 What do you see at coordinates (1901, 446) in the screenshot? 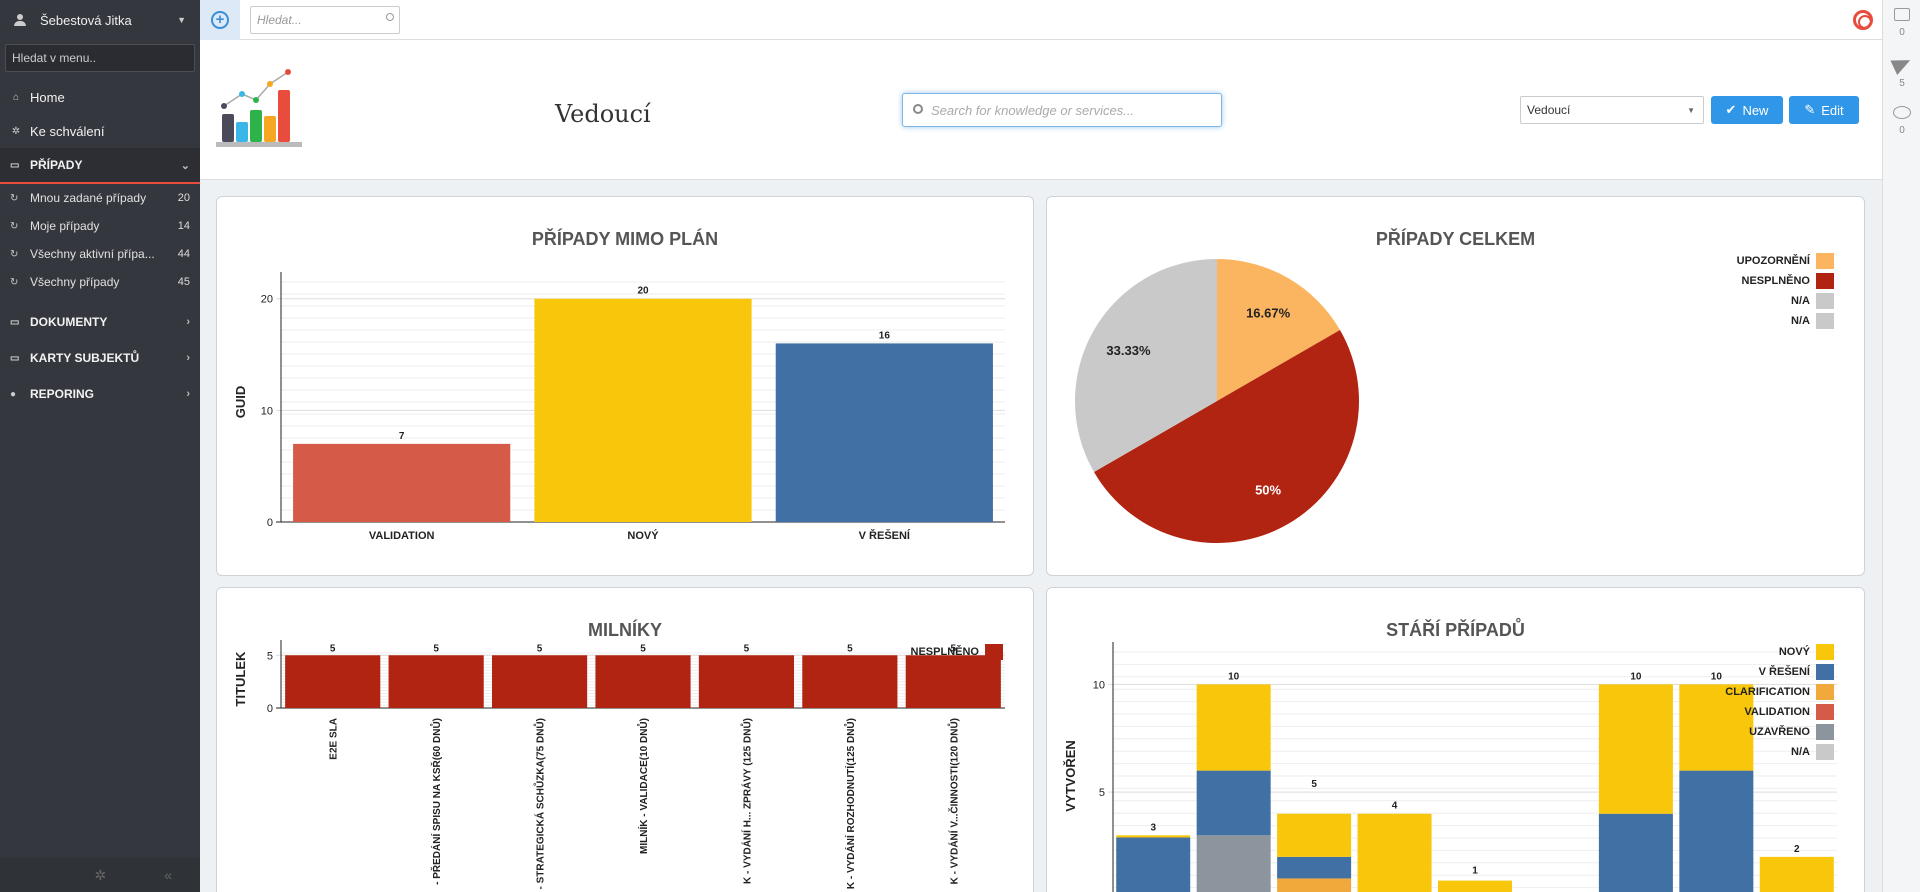
I see `right-rail: 0 5 0` at bounding box center [1901, 446].